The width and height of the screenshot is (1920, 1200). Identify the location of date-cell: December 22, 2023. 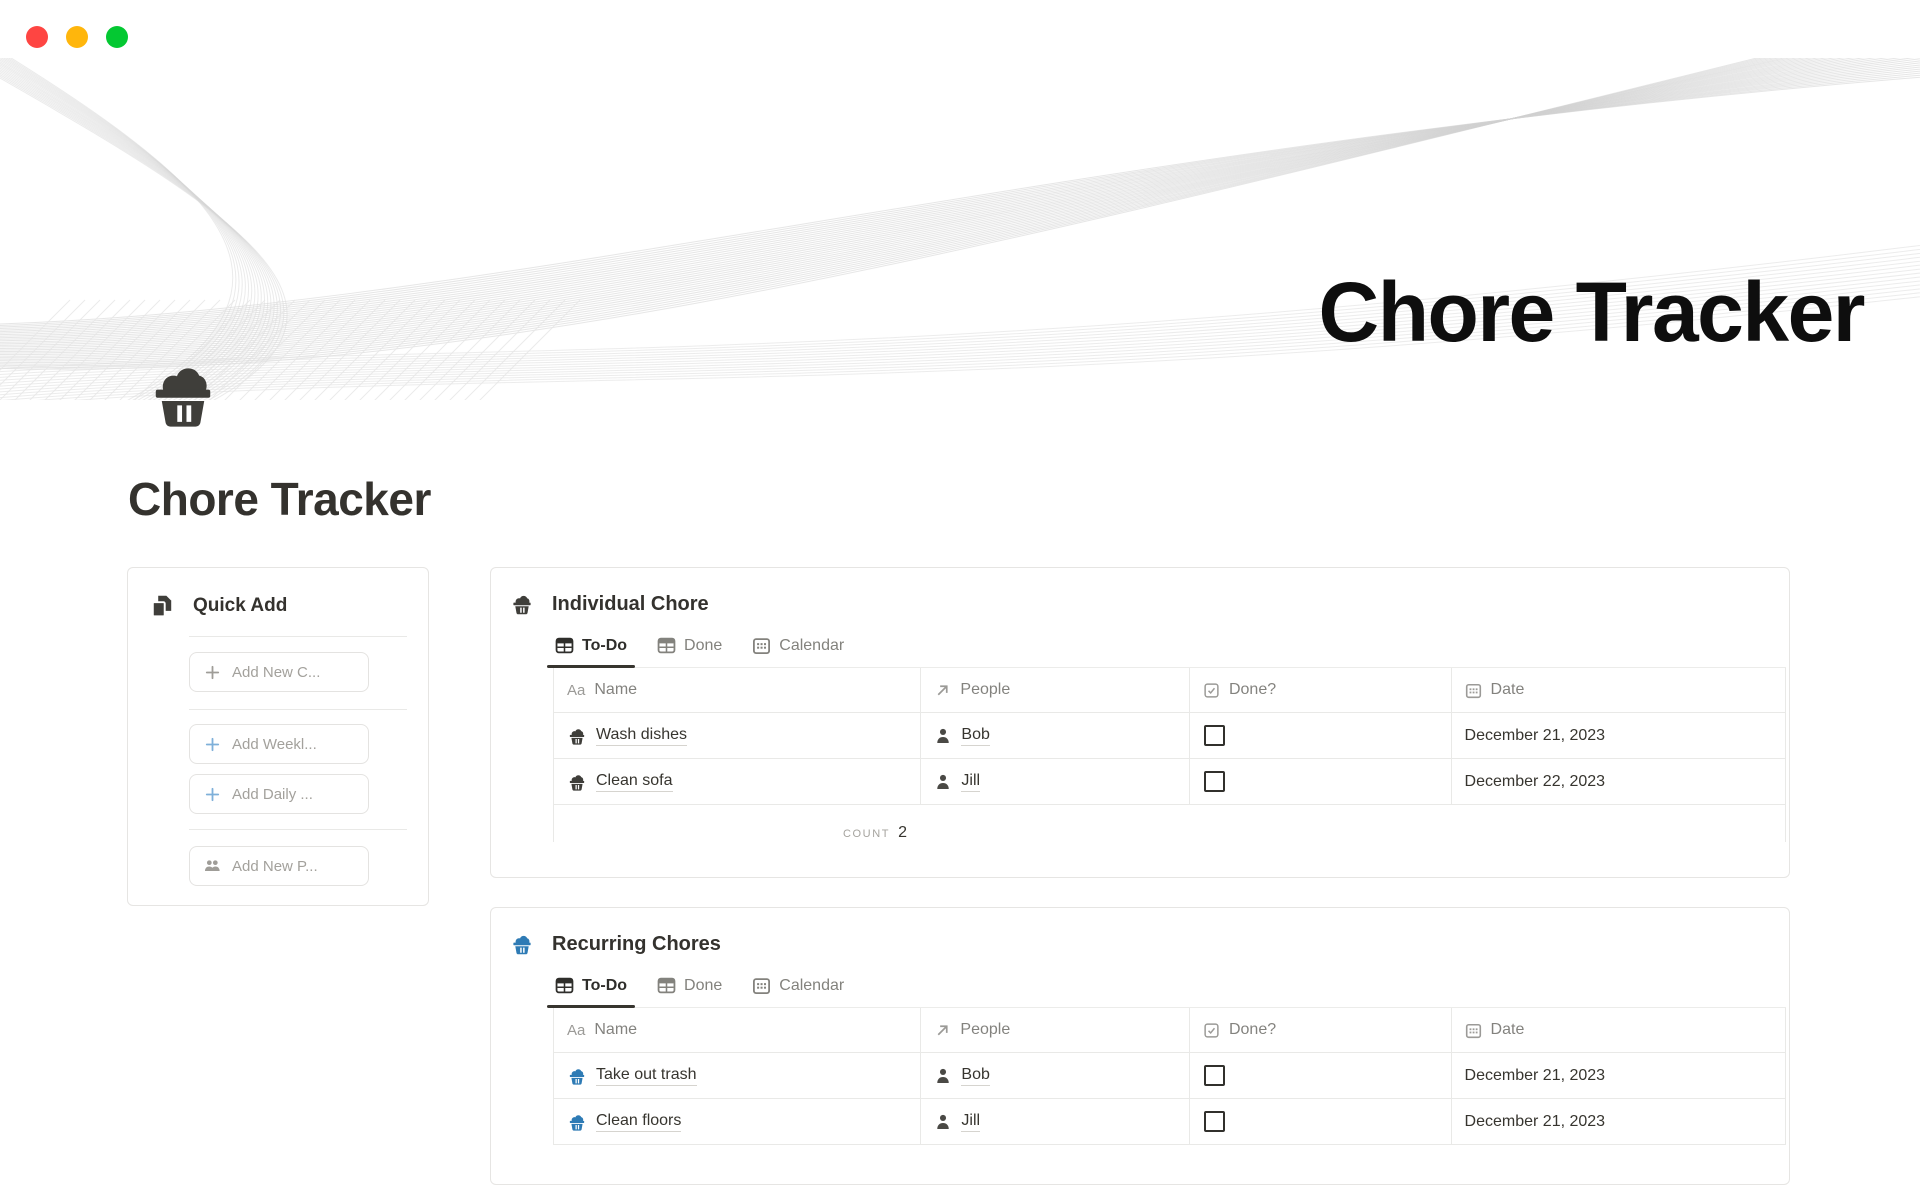
(1617, 781).